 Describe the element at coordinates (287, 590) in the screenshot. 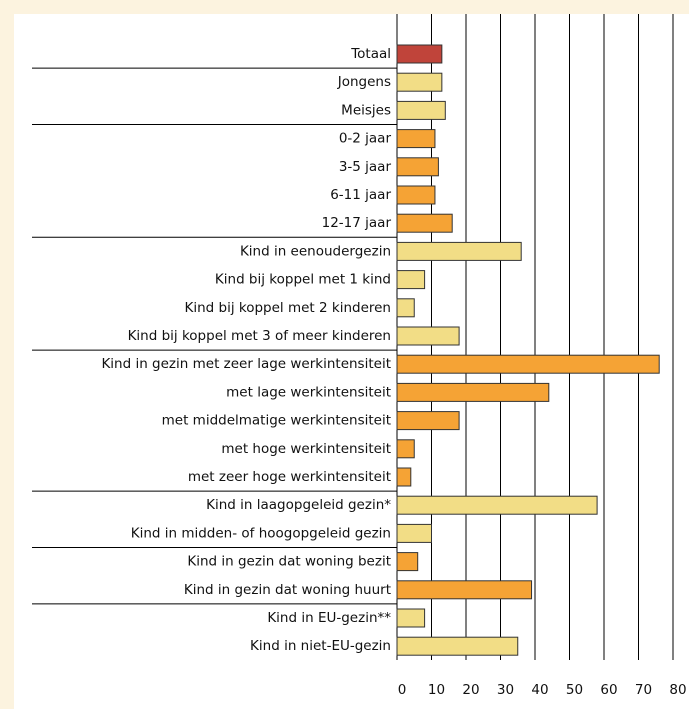

I see `y-tick-label: Kind in gezin dat woning huurt` at that location.